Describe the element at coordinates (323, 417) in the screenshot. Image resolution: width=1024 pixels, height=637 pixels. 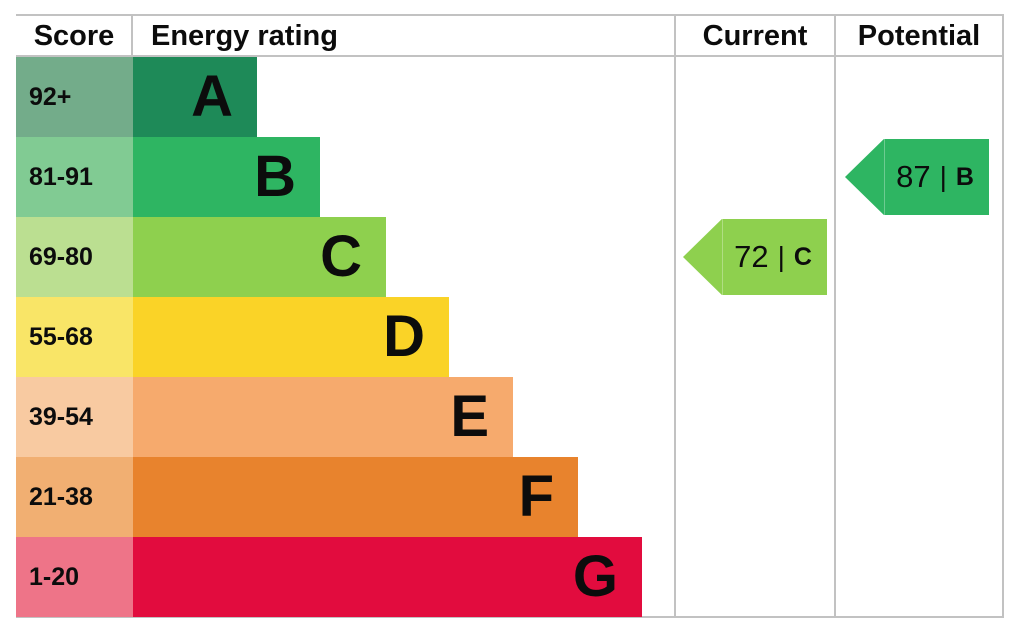
I see `band-bar-e: E` at that location.